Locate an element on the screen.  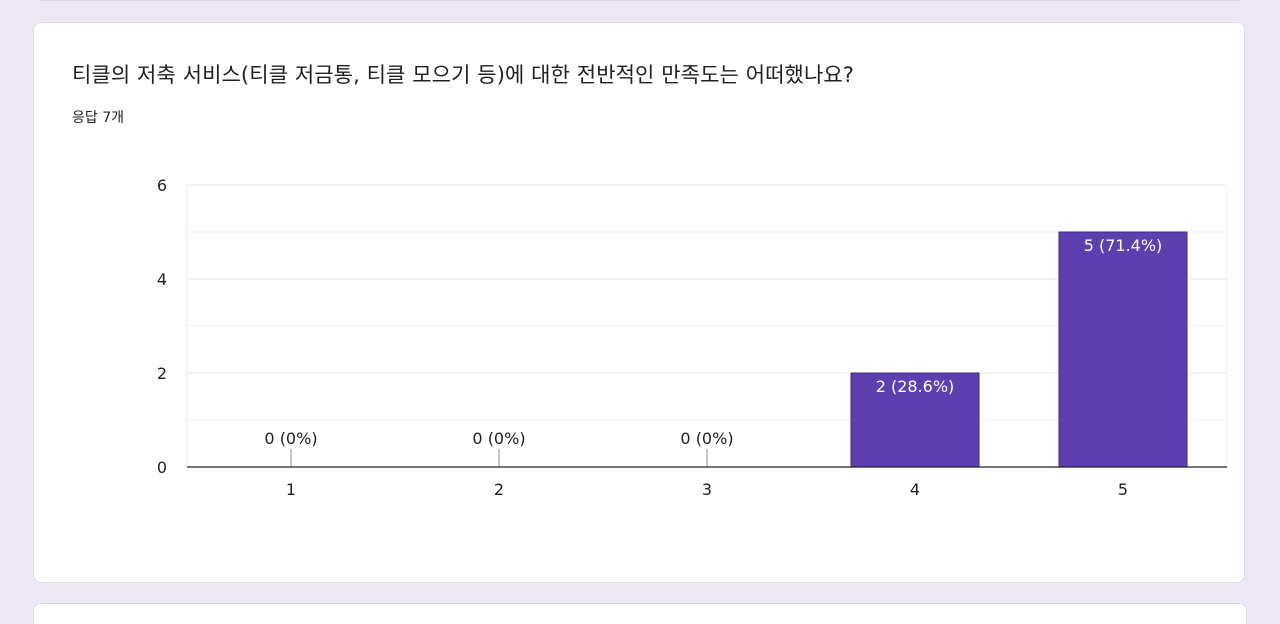
x-tick-label: 2 is located at coordinates (499, 489).